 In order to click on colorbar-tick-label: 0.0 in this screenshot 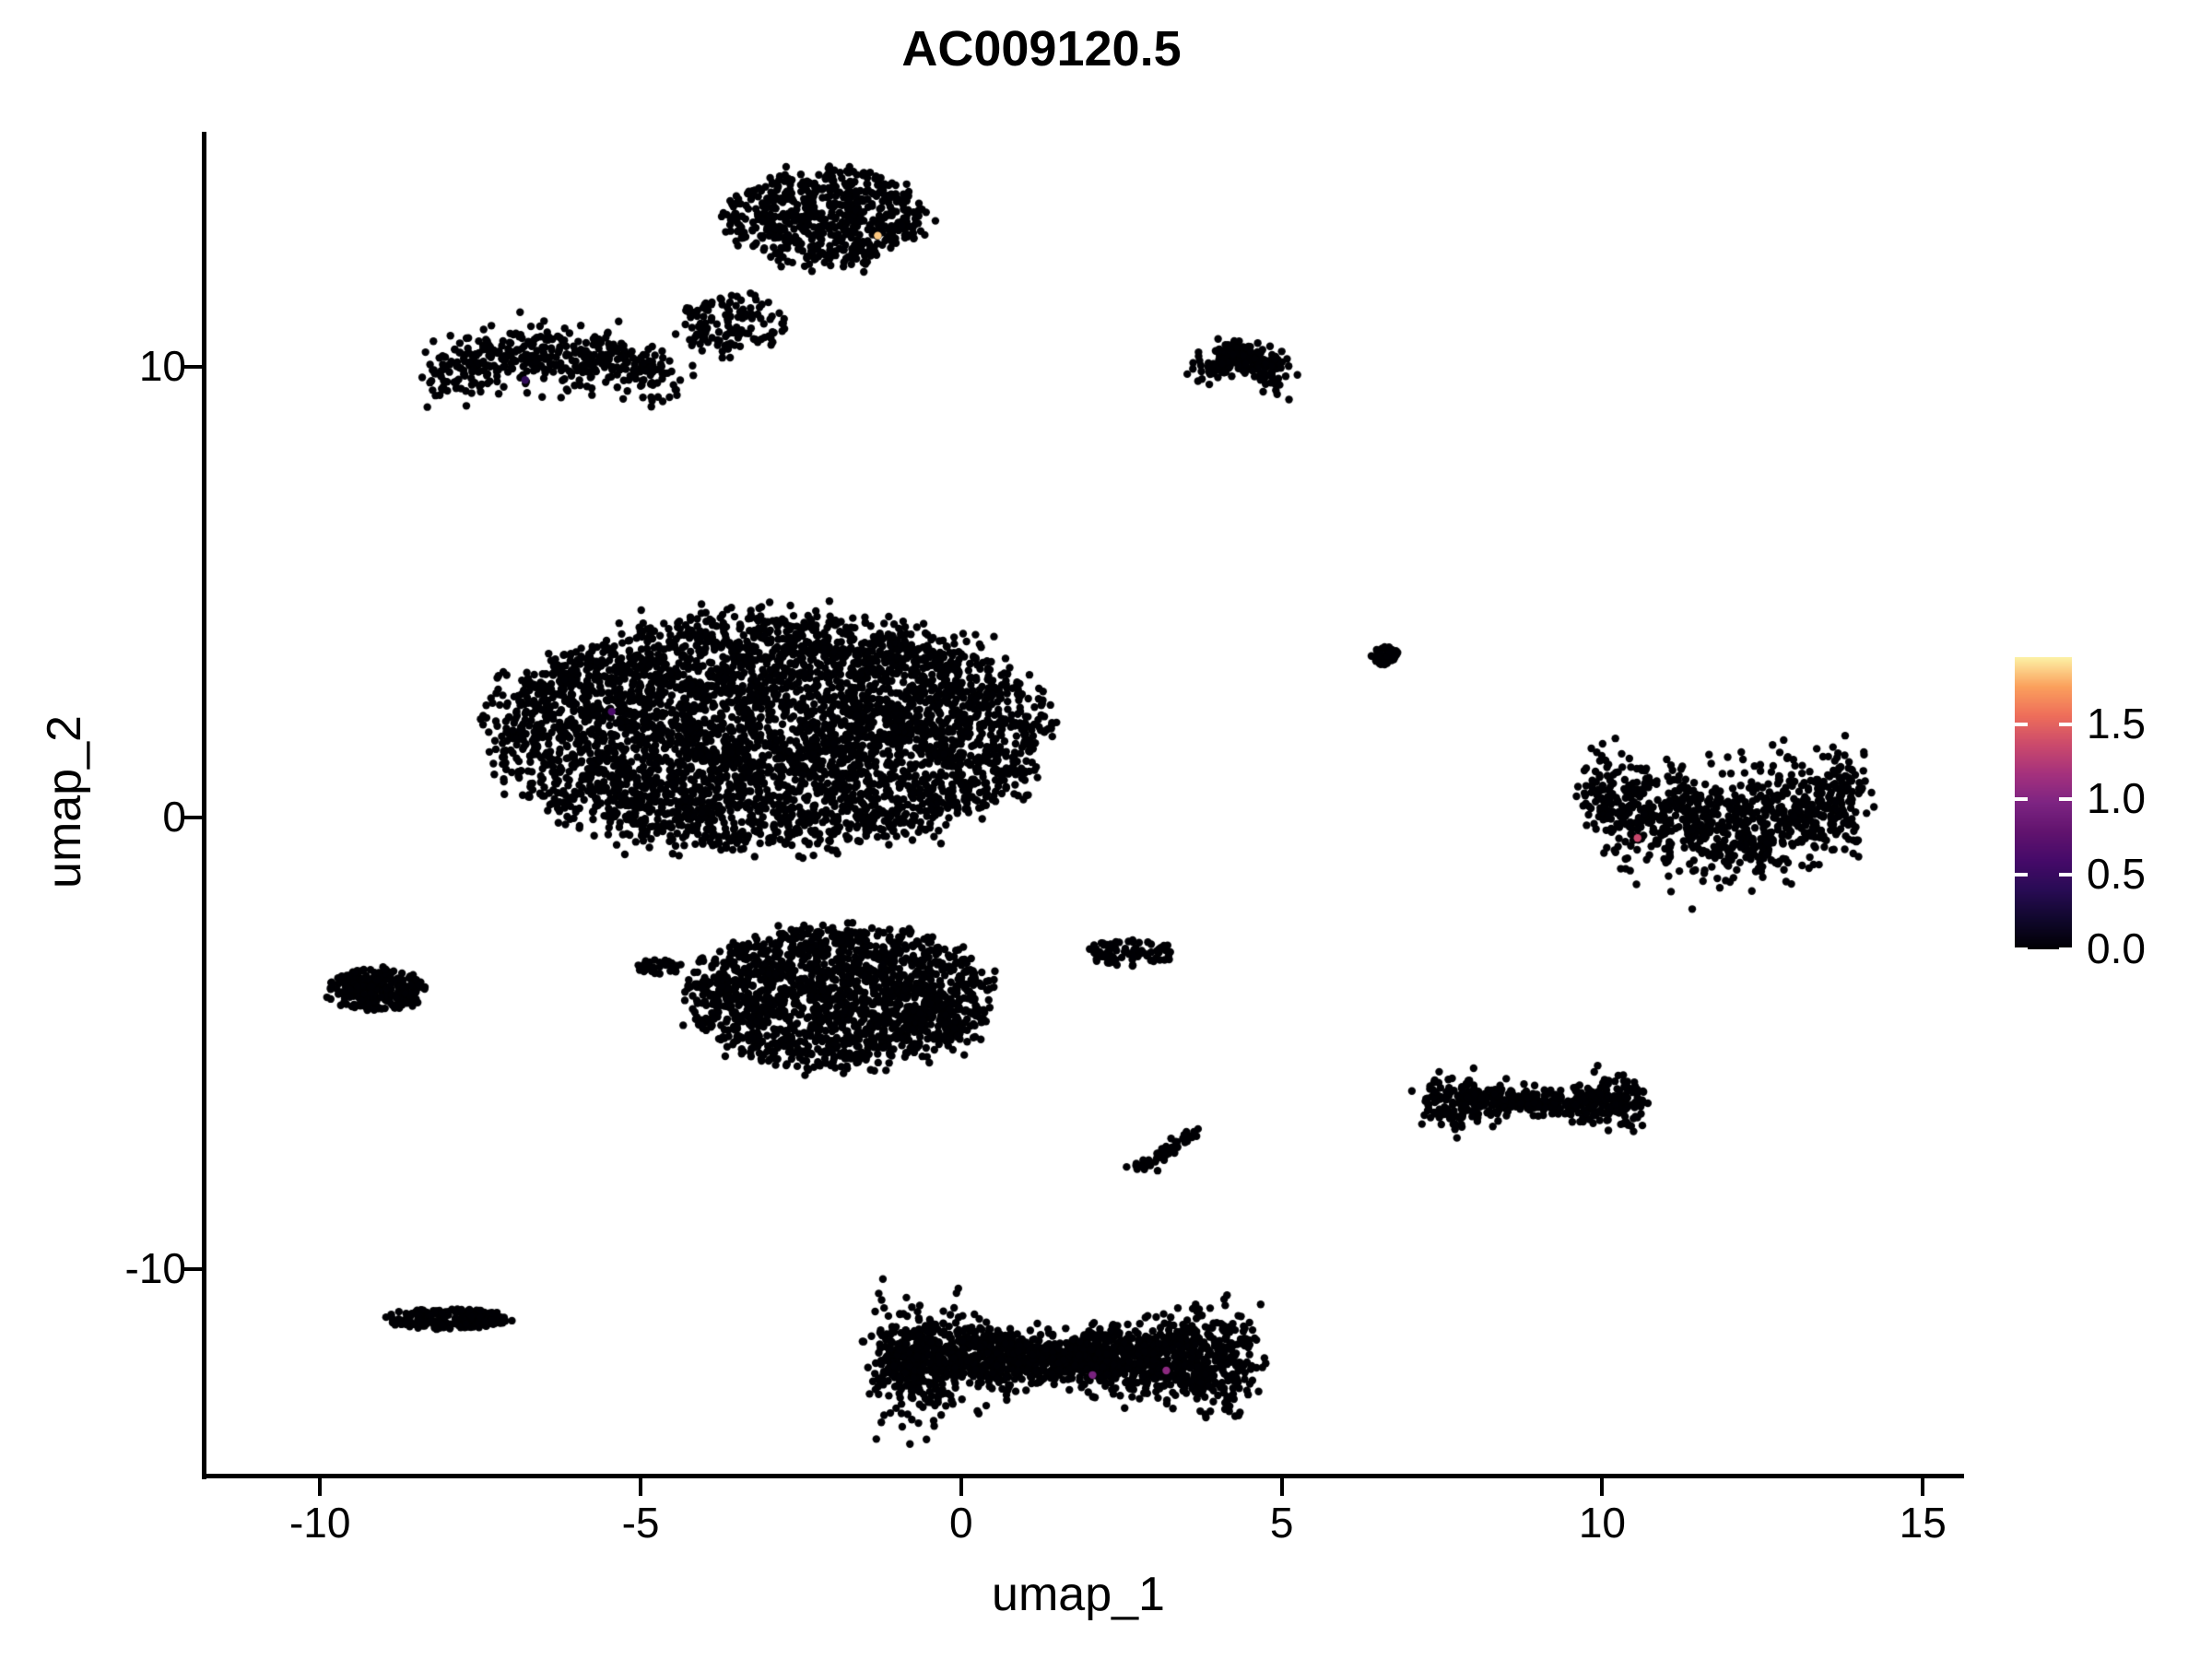, I will do `click(2116, 948)`.